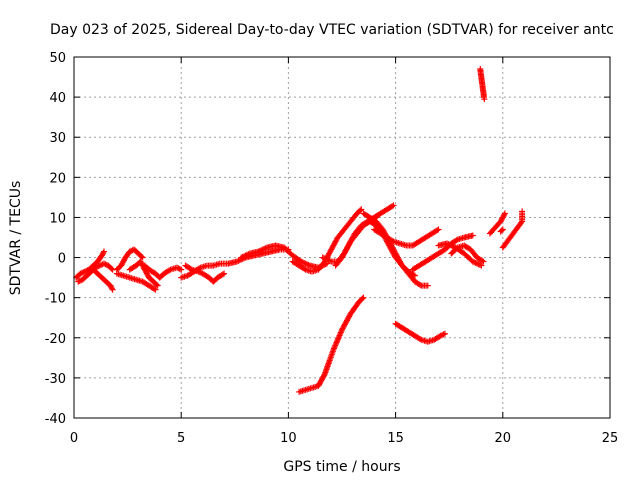  What do you see at coordinates (57, 138) in the screenshot?
I see `y-tick-label: 30` at bounding box center [57, 138].